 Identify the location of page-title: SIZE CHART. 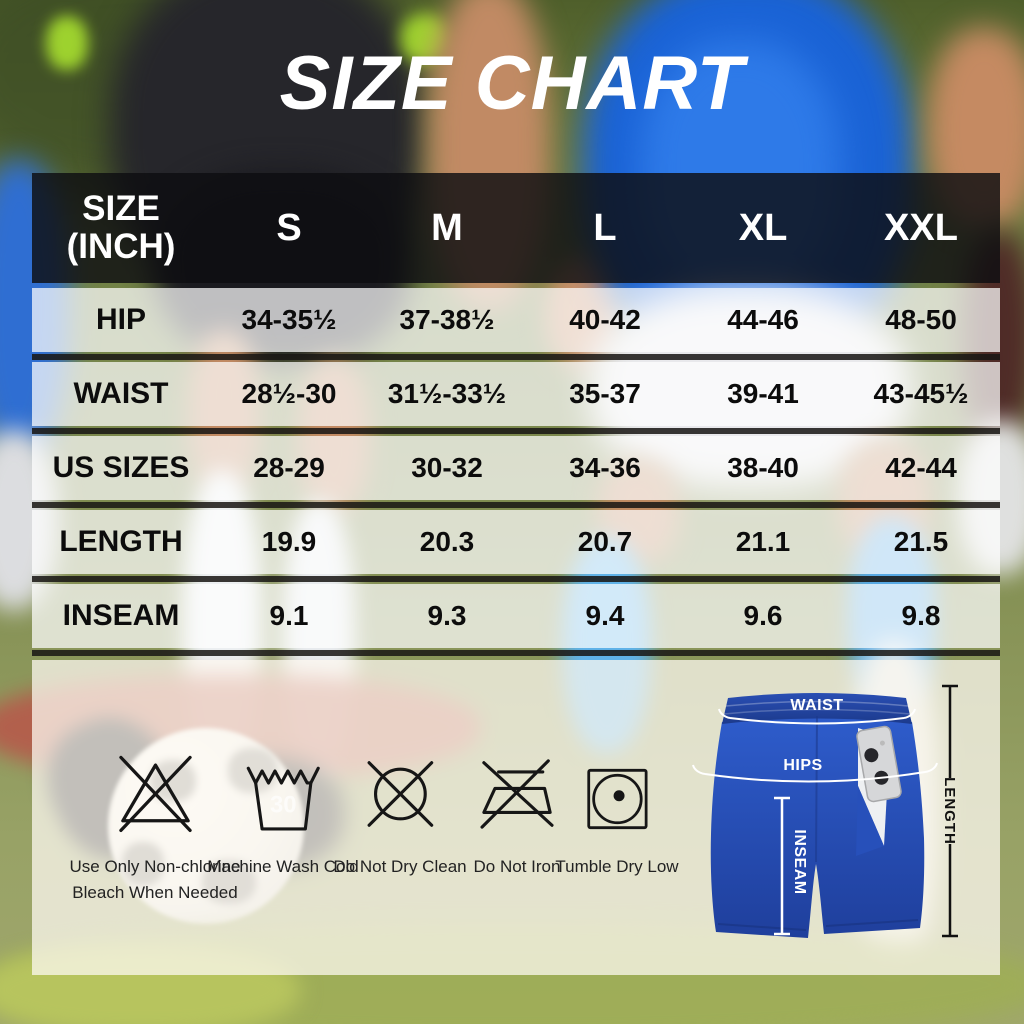
(512, 83).